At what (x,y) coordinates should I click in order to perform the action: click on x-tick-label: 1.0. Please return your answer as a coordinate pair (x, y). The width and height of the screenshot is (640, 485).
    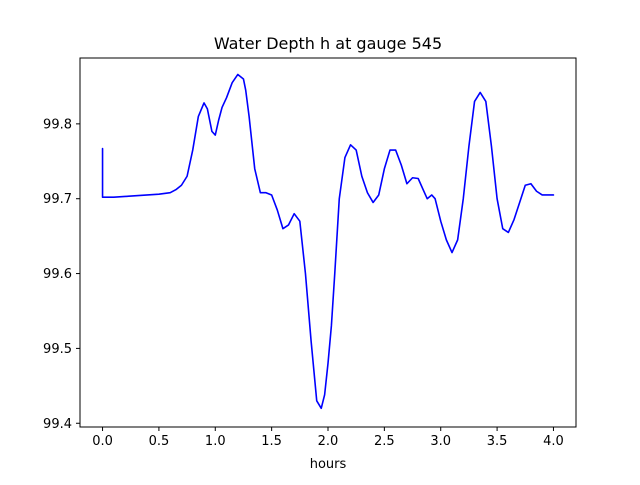
    Looking at the image, I should click on (215, 441).